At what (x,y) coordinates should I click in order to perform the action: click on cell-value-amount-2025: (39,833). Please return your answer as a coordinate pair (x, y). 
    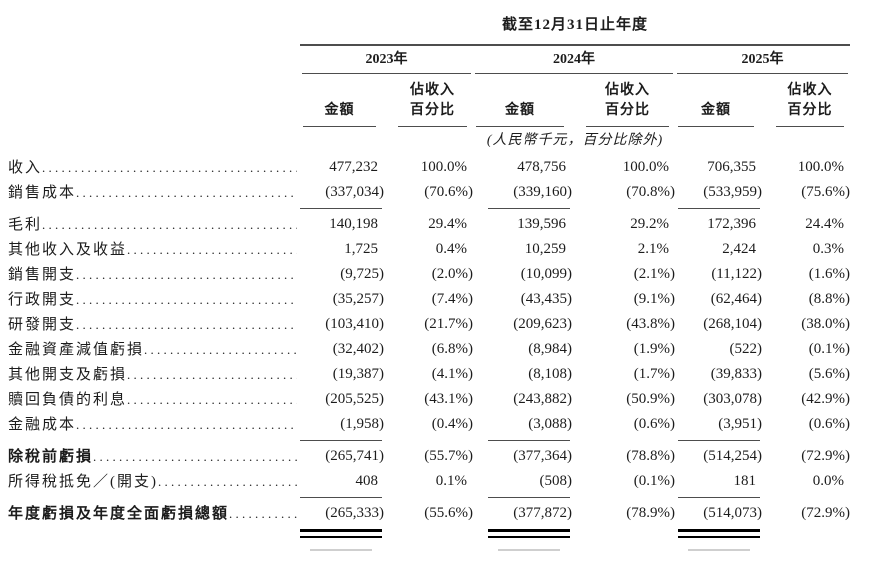
    Looking at the image, I should click on (736, 374).